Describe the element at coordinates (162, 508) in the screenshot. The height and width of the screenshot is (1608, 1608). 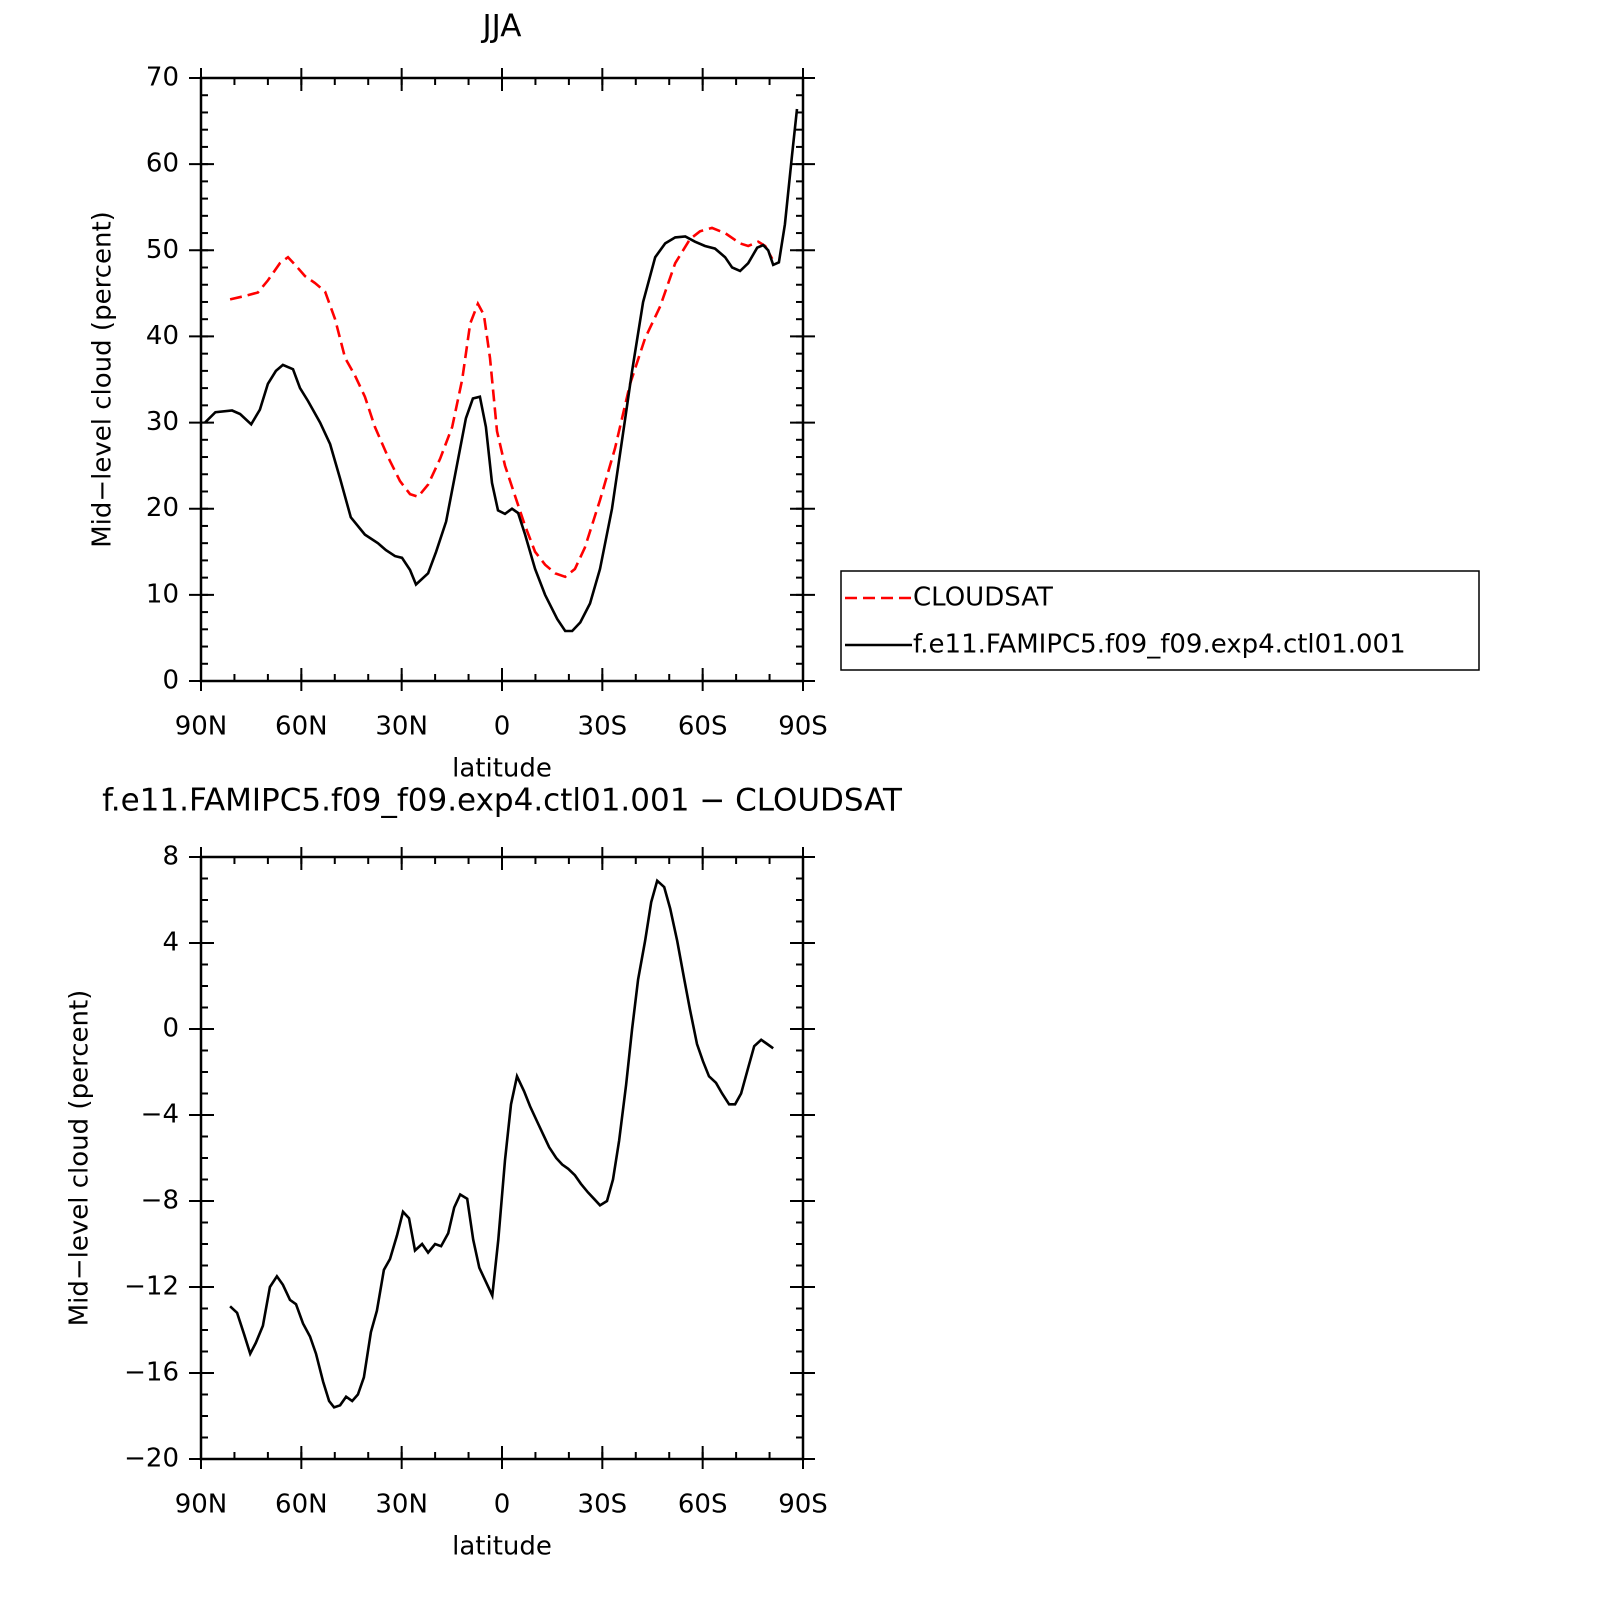
I see `y-tick-label: 20` at that location.